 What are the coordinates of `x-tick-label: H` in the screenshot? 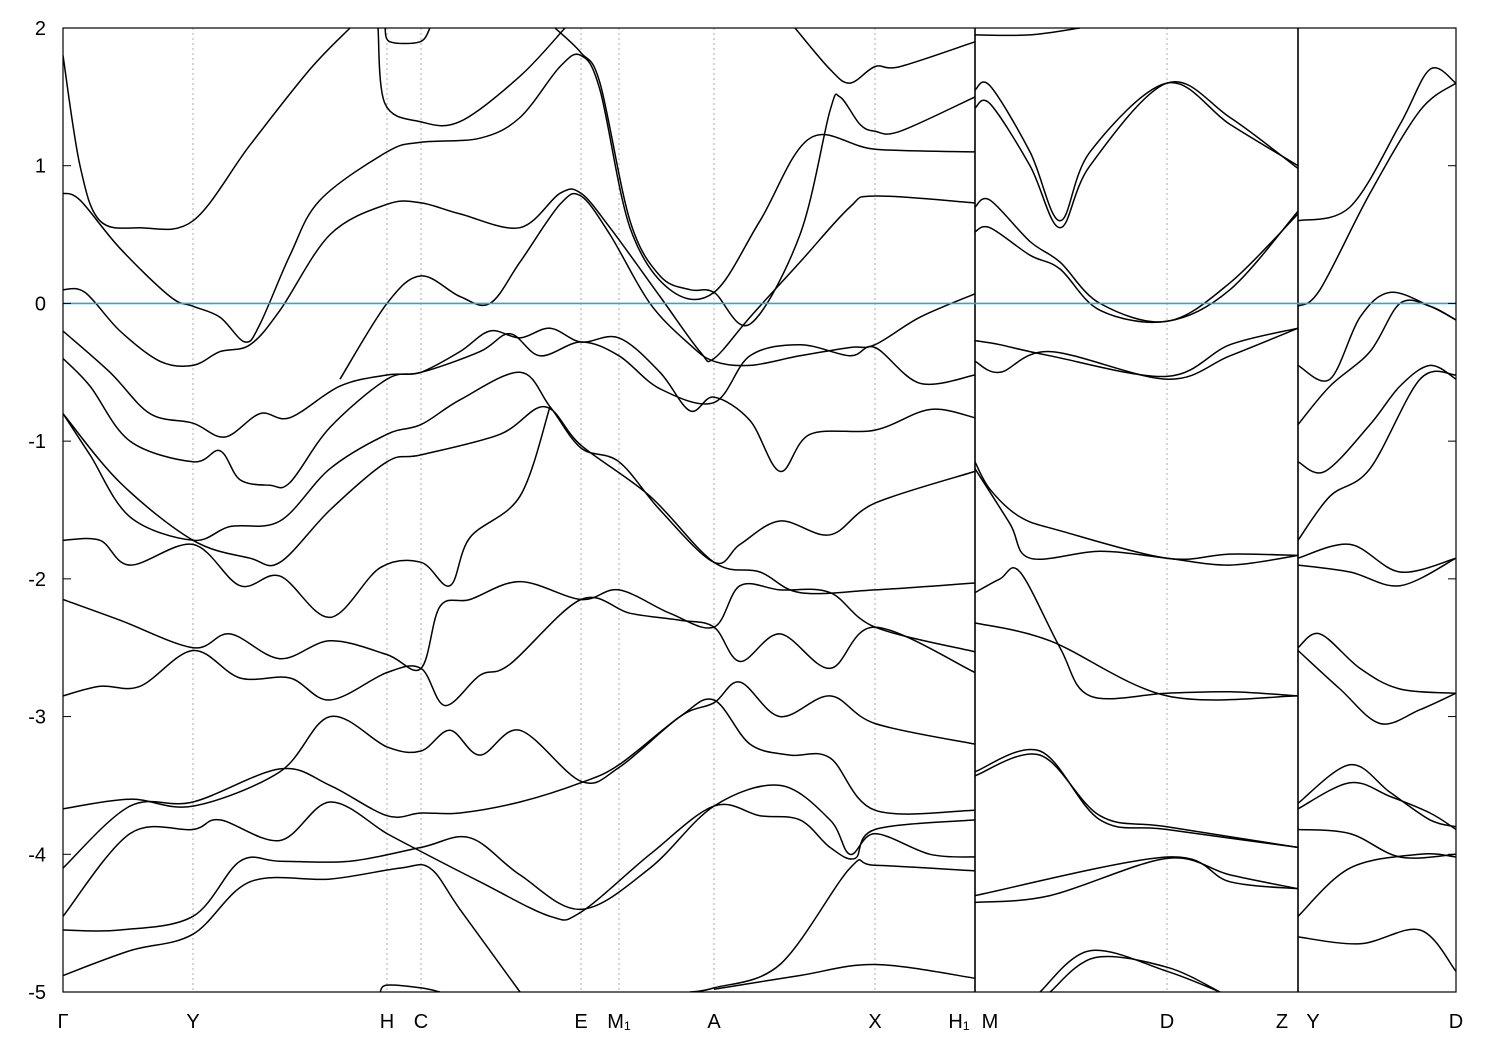 It's located at (387, 1022).